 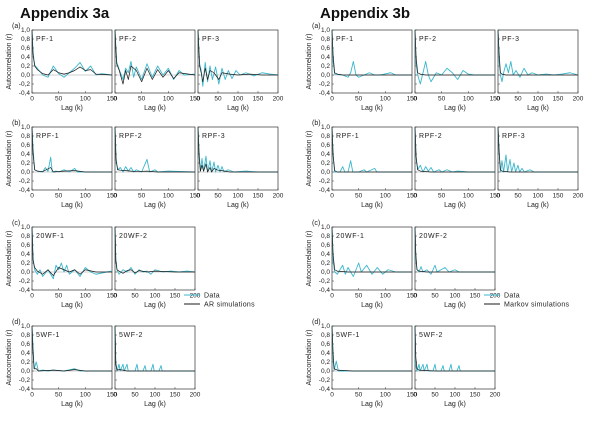 I want to click on legend-data-label: Data, so click(x=212, y=296).